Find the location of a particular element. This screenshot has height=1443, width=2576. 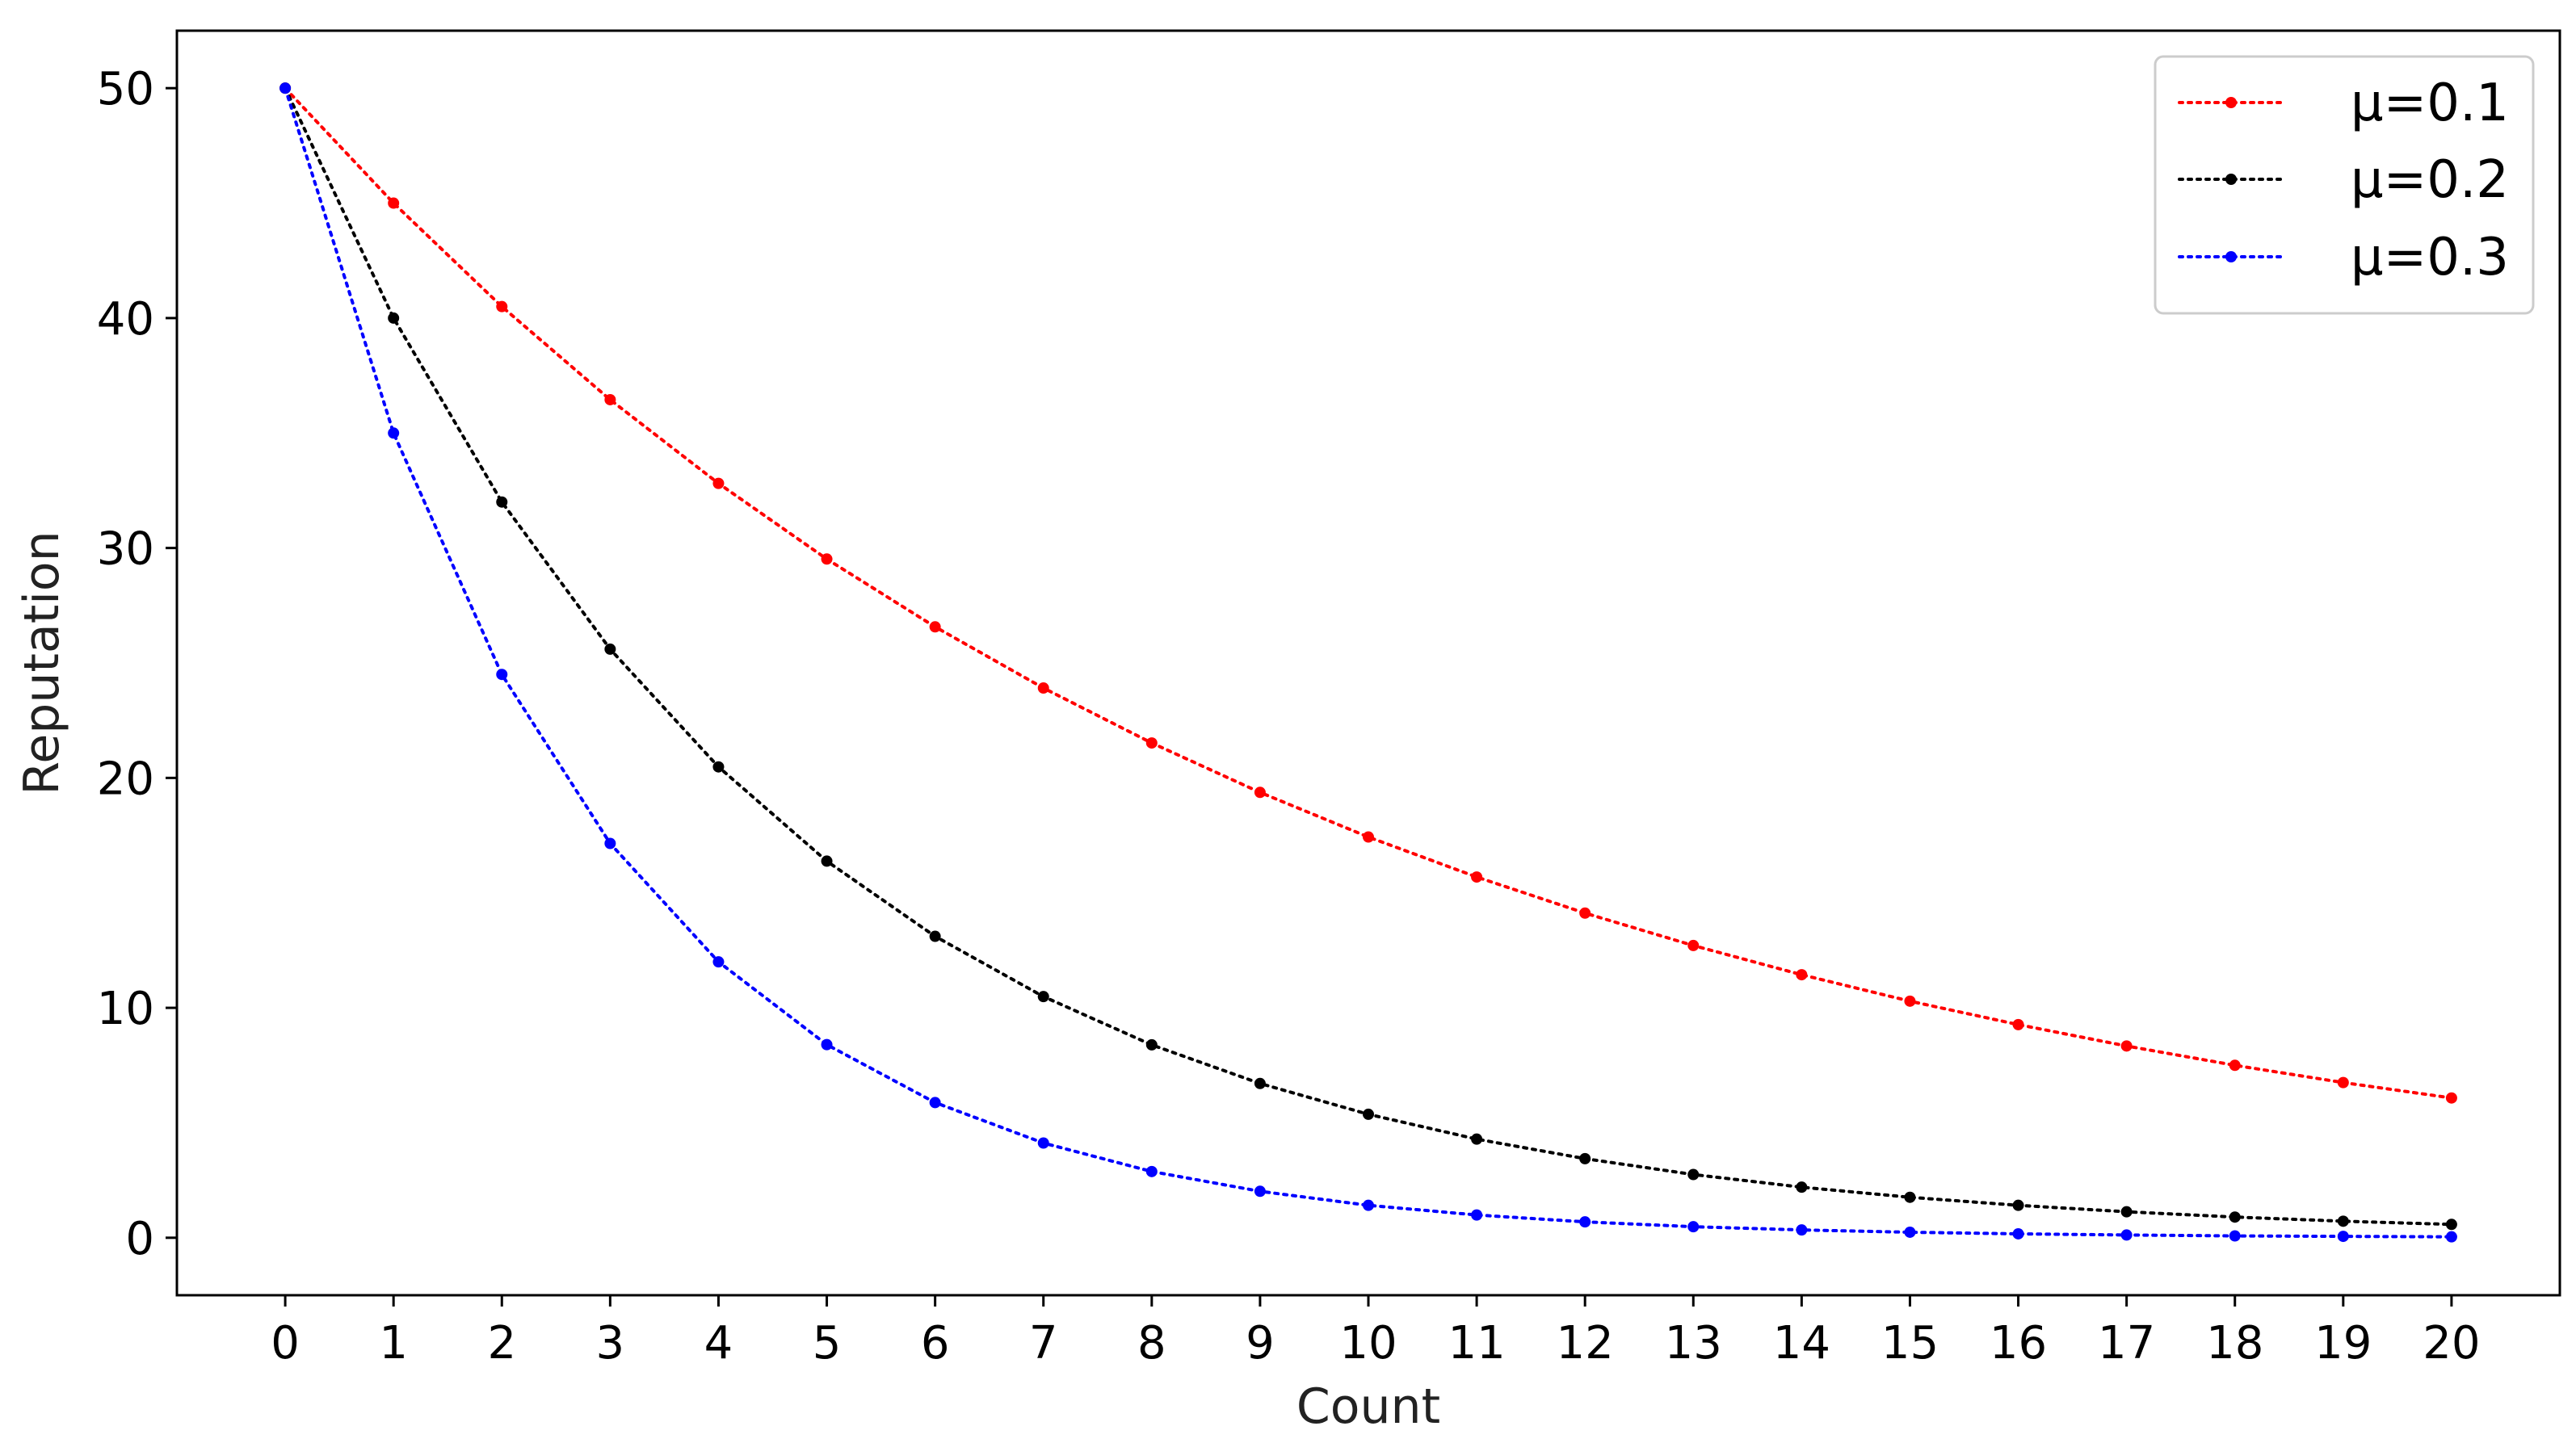

y-tick-label: 0 is located at coordinates (139, 1239).